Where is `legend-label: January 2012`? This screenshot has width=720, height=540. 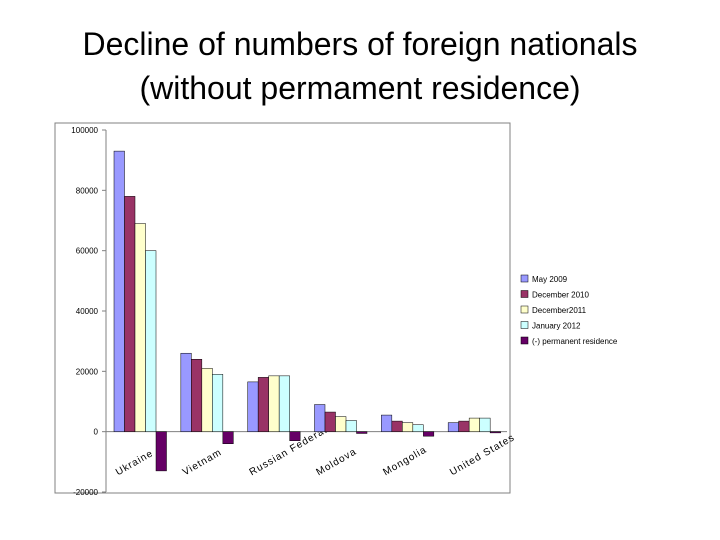 legend-label: January 2012 is located at coordinates (556, 326).